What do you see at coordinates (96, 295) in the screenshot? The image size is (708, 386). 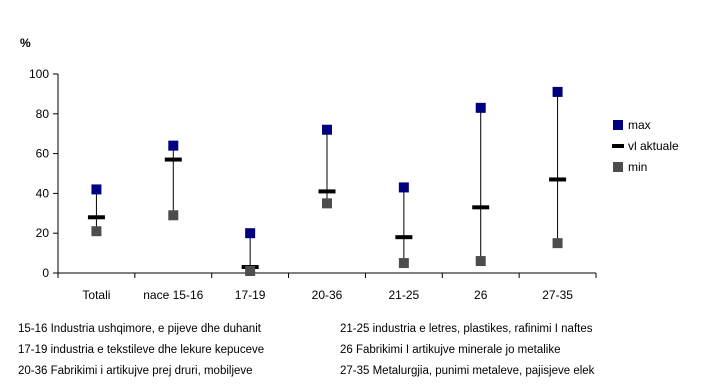 I see `x-tick-label: Totali` at bounding box center [96, 295].